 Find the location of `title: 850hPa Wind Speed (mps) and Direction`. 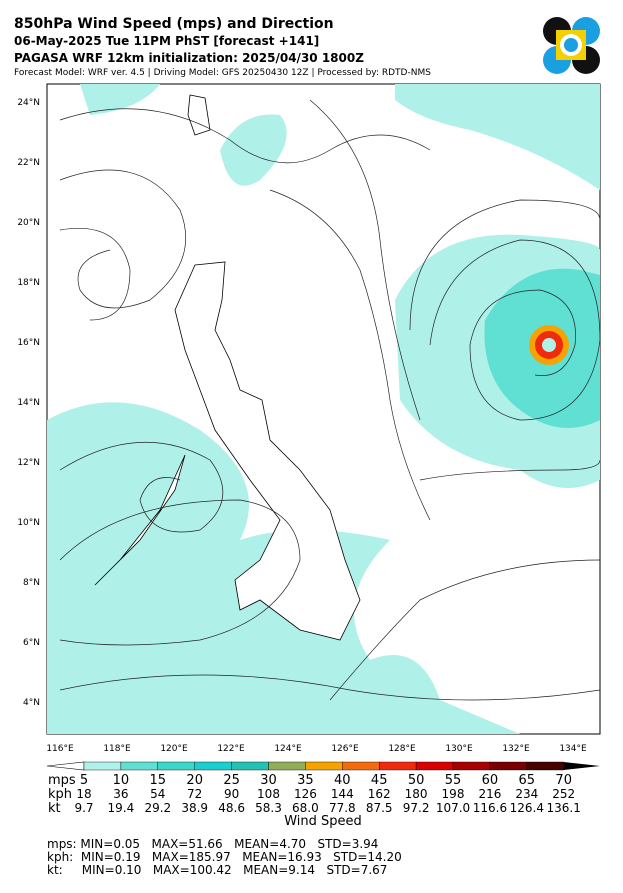

title: 850hPa Wind Speed (mps) and Direction is located at coordinates (174, 24).